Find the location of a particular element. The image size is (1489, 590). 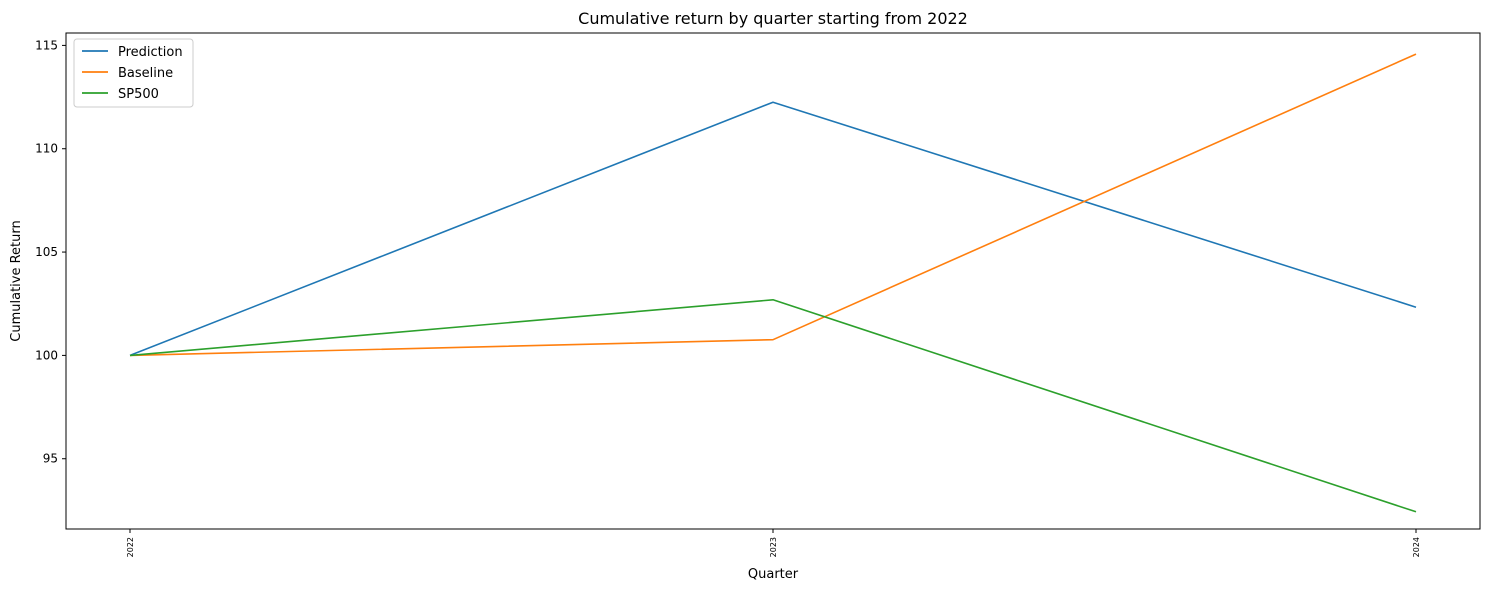

x-tick-label: 2022 is located at coordinates (130, 547).